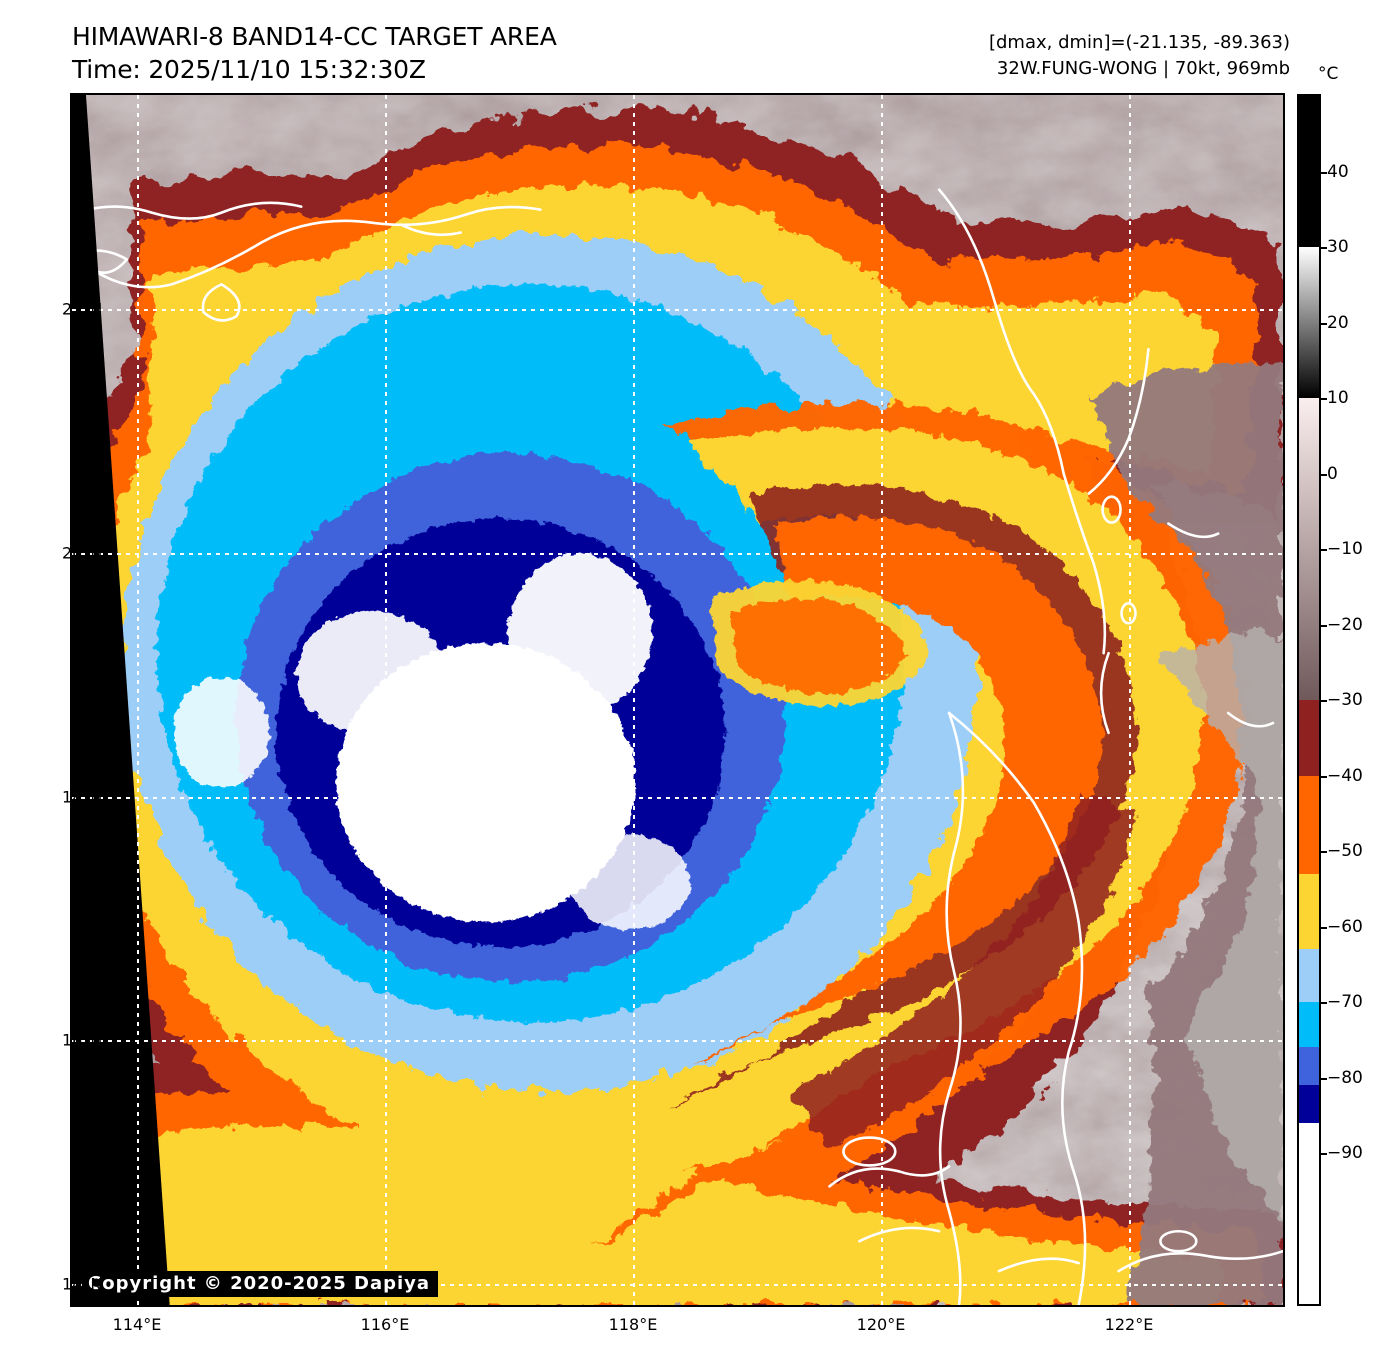 The image size is (1390, 1359). I want to click on colorbar-tick-minus90: −90, so click(1345, 1153).